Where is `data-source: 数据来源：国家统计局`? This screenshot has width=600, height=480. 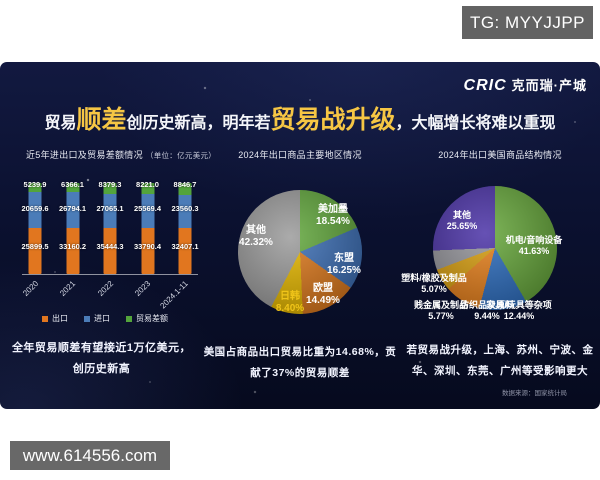 data-source: 数据来源：国家统计局 is located at coordinates (534, 393).